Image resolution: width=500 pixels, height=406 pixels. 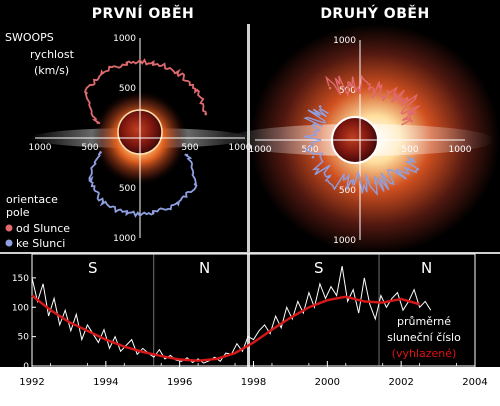 What do you see at coordinates (24, 338) in the screenshot?
I see `y-tick-label: 50` at bounding box center [24, 338].